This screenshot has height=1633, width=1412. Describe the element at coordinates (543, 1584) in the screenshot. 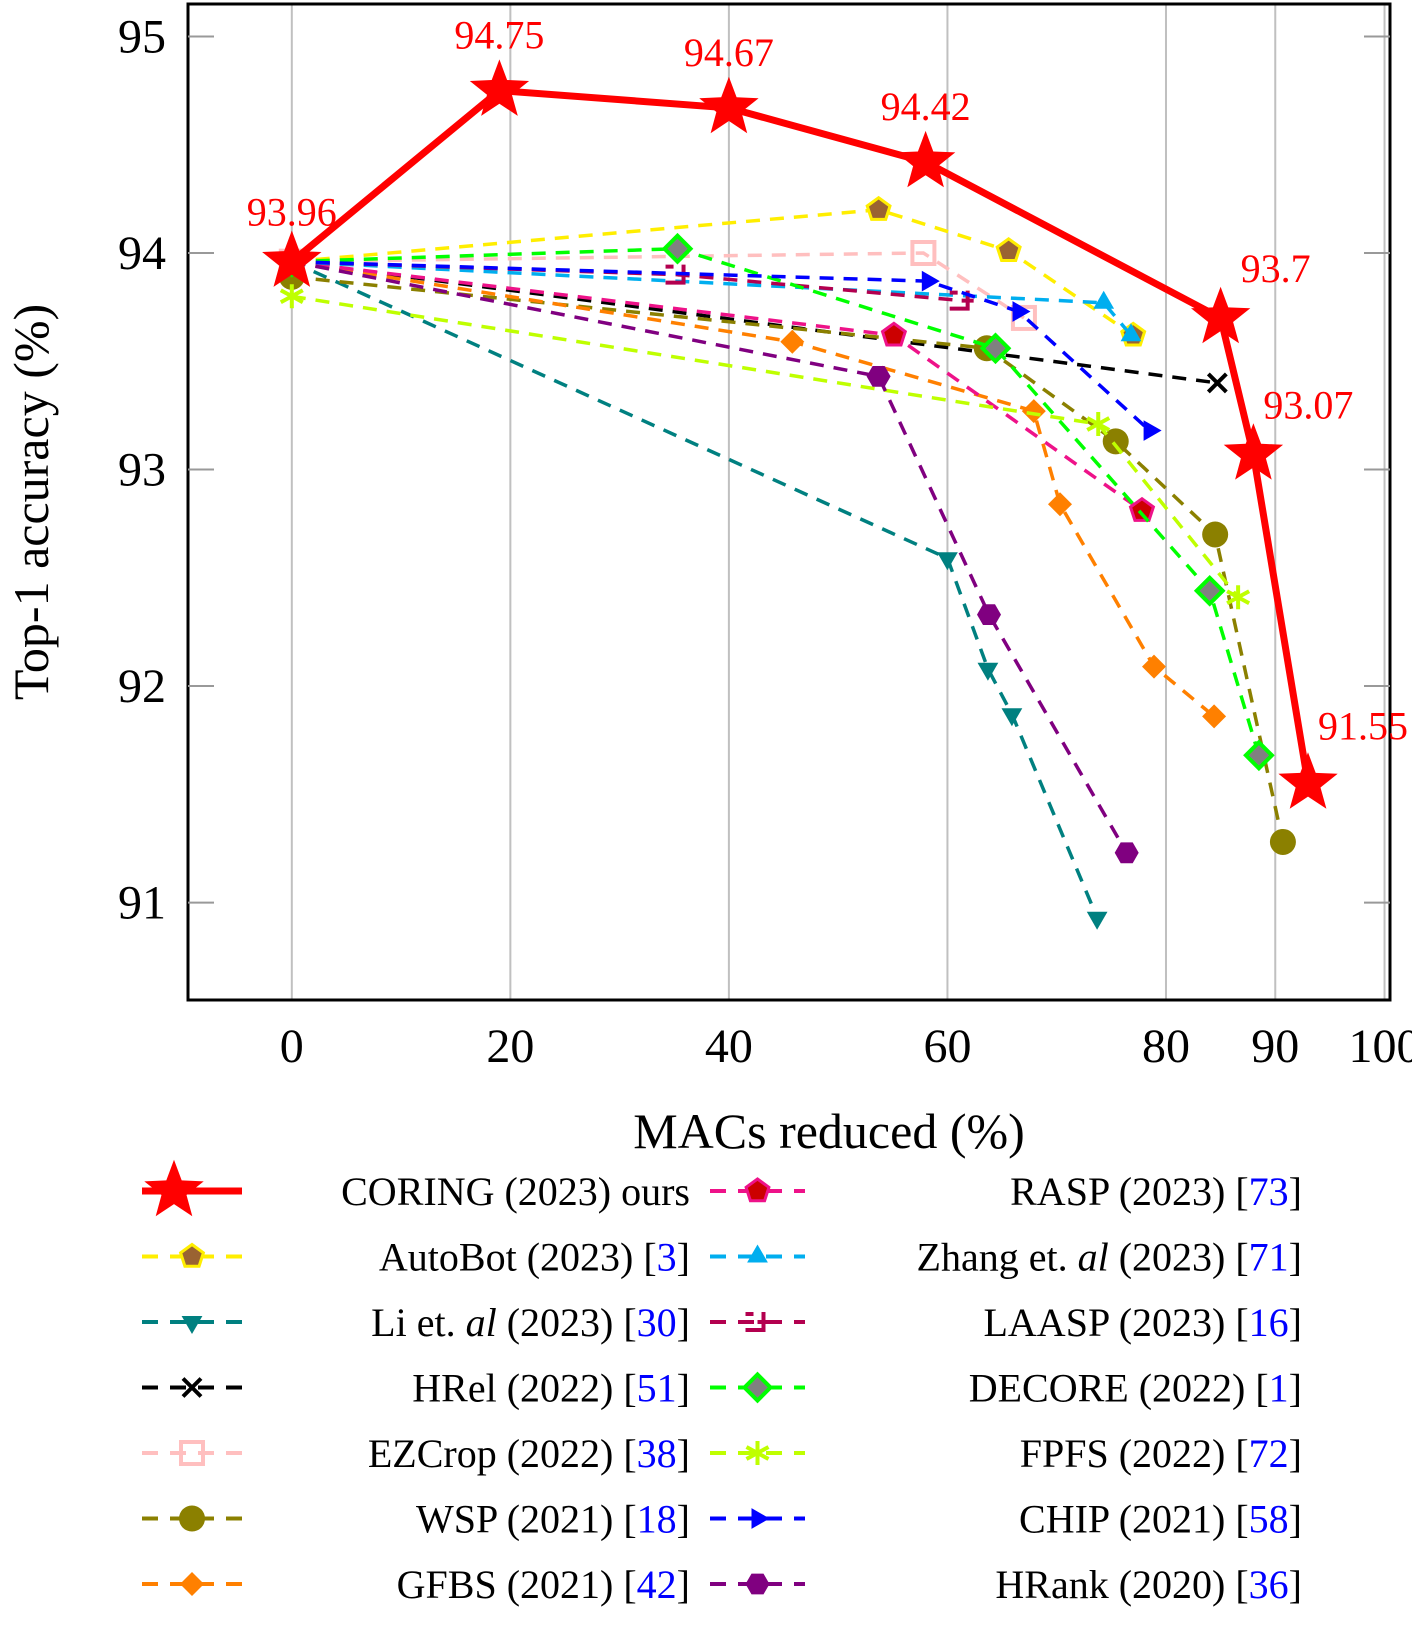

I see `legend-label: GFBS (2021) [42]` at that location.